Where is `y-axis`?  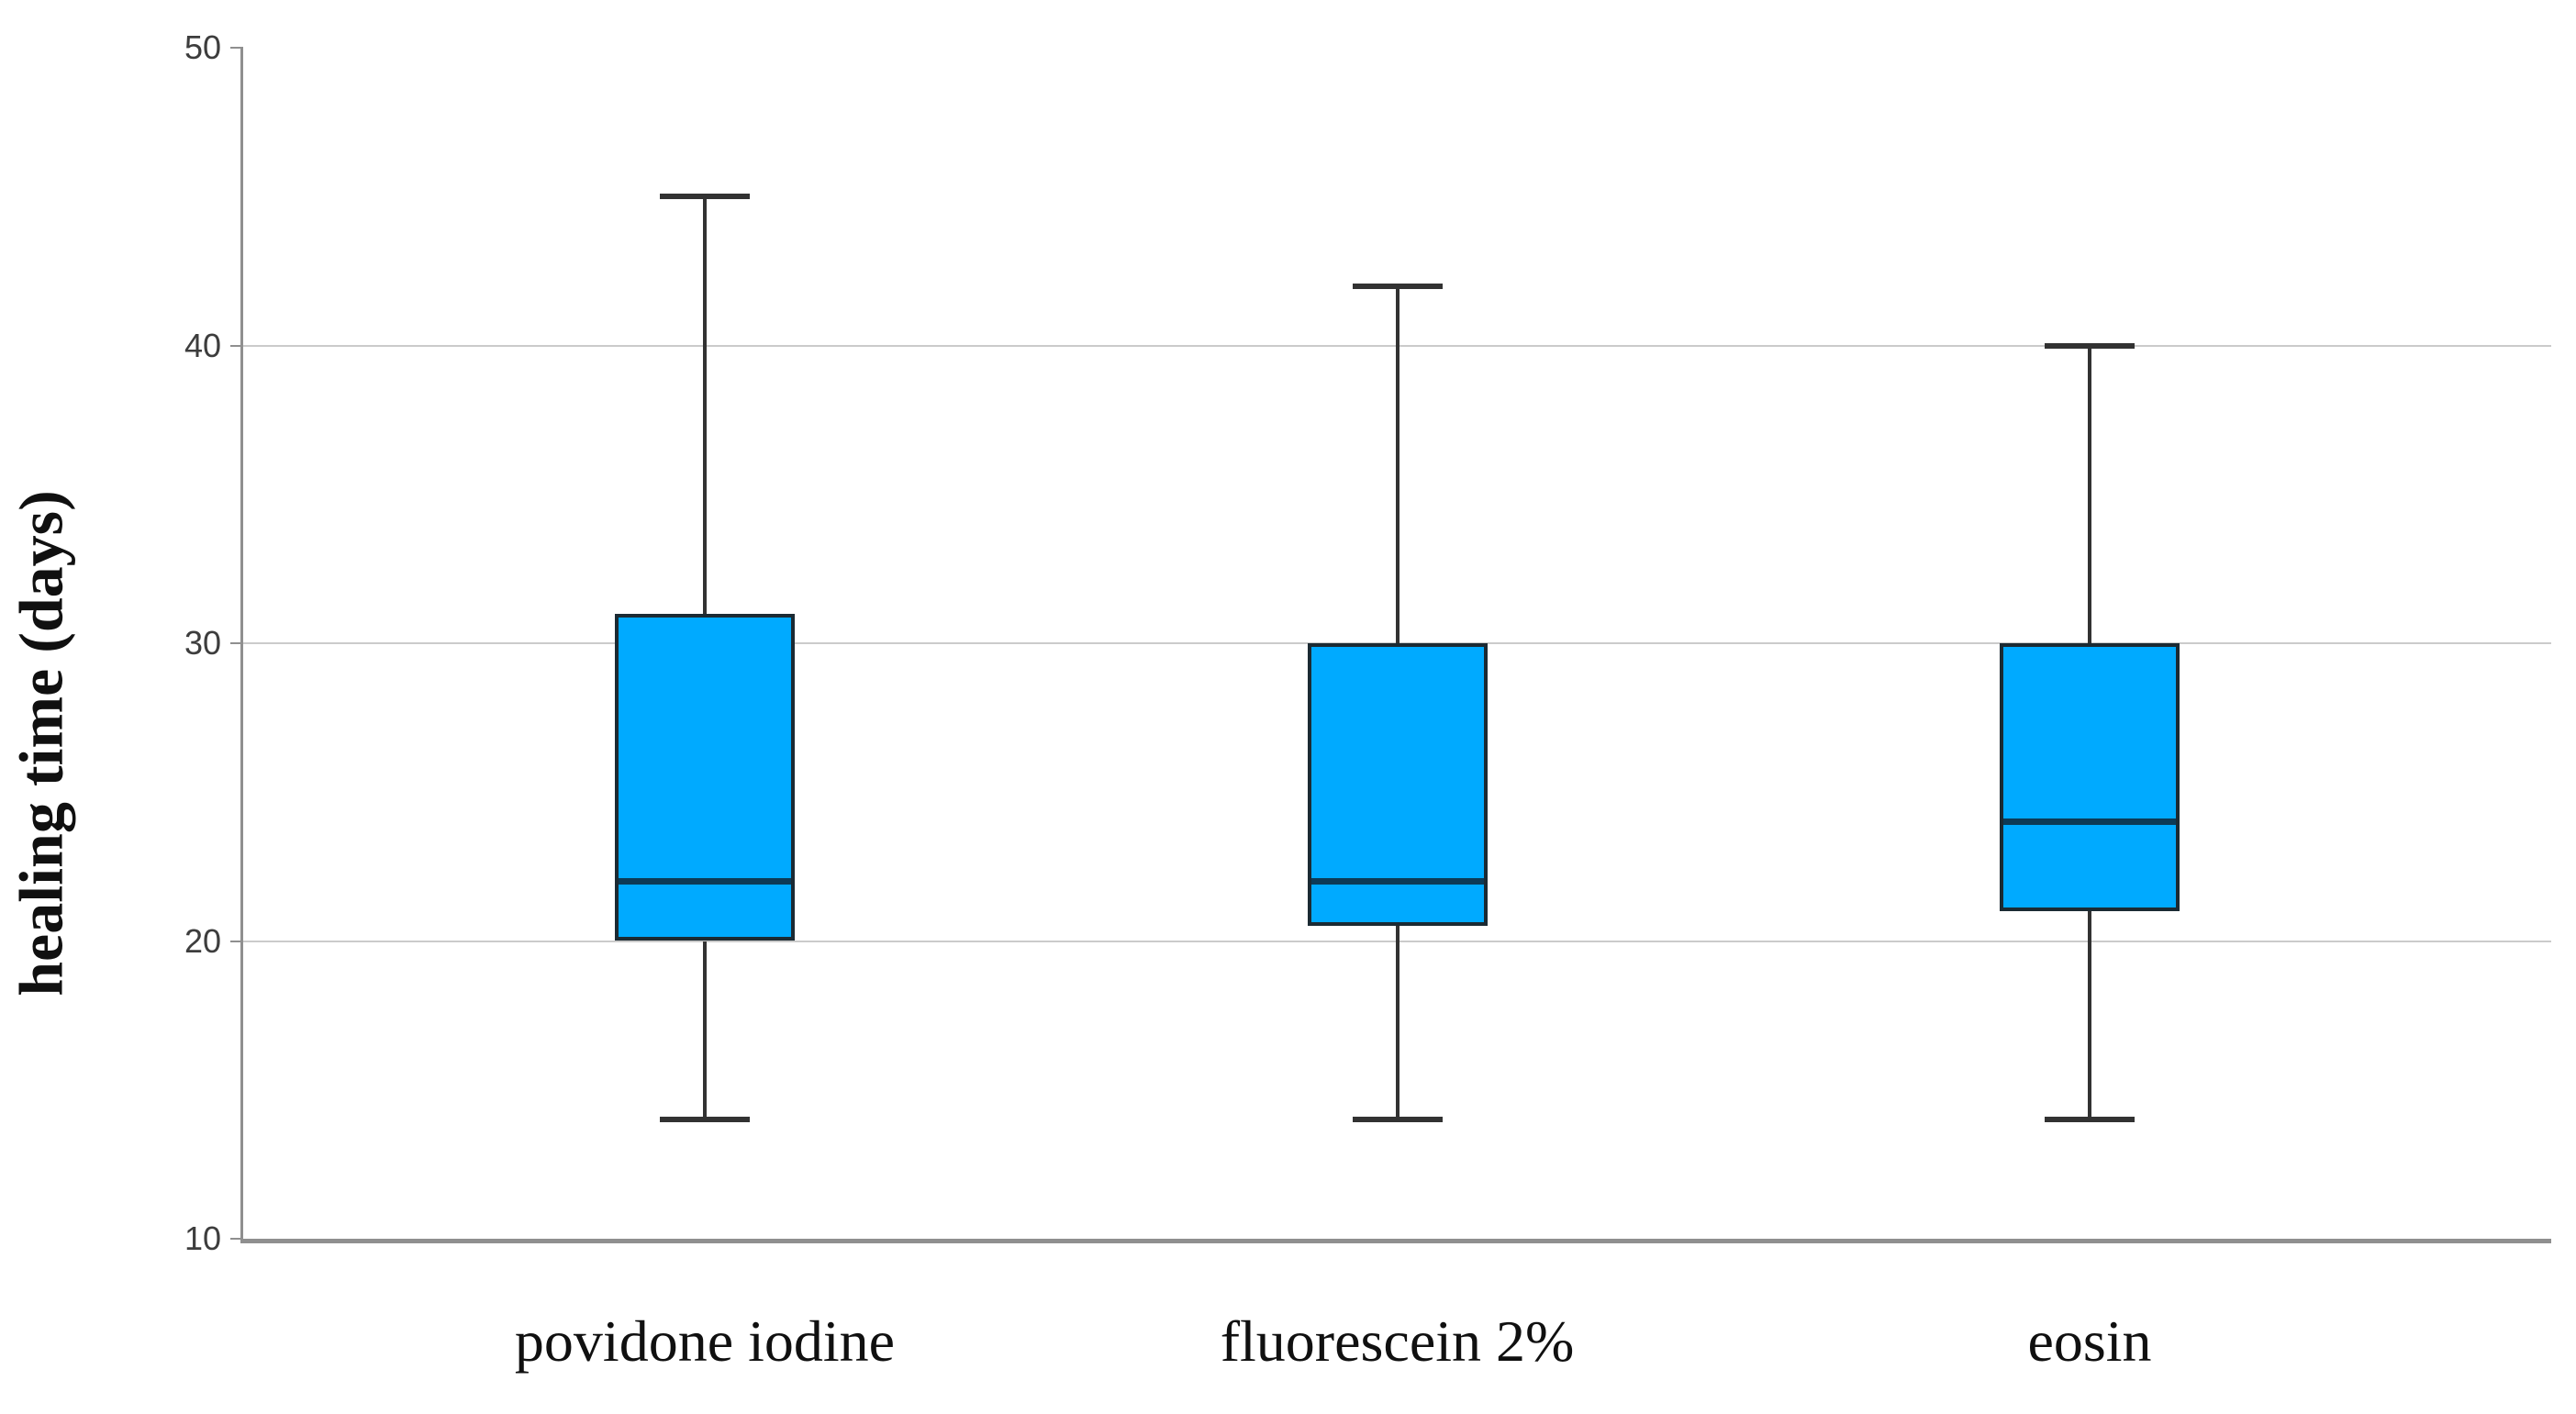
y-axis is located at coordinates (241, 643).